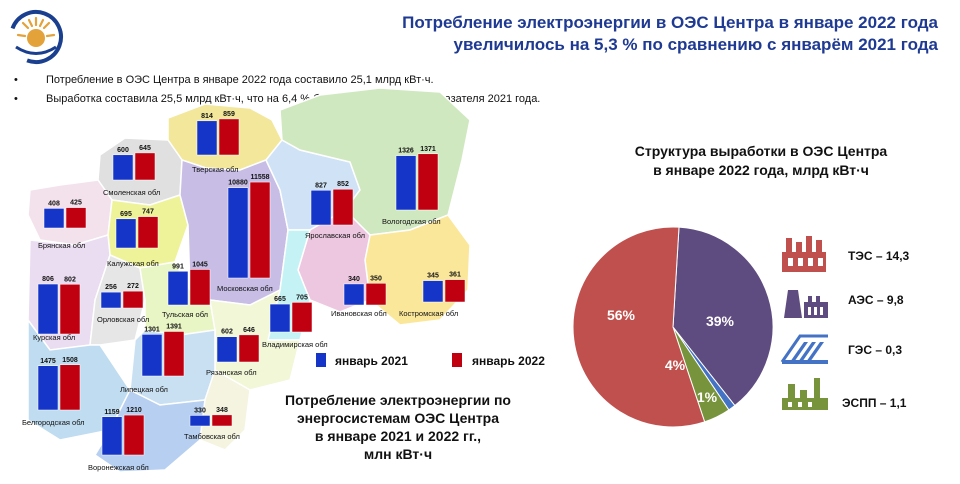 This screenshot has height=484, width=960. I want to click on region-name-label: Белгородская обл, so click(53, 422).